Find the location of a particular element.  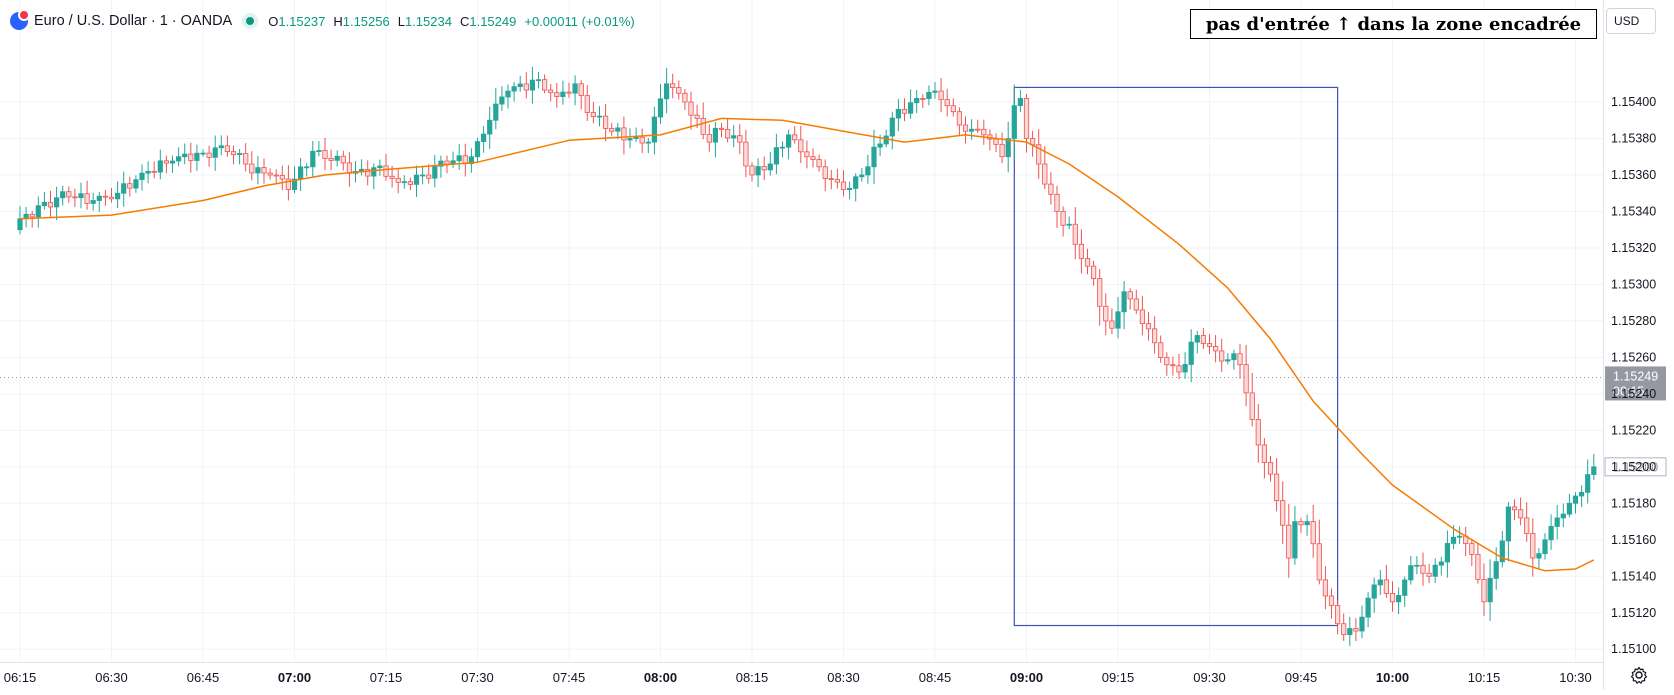

y-tick-label: 1.15340 is located at coordinates (1633, 211).